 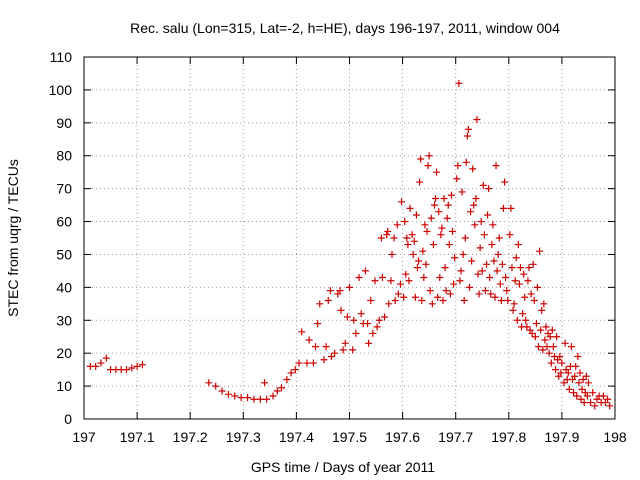 What do you see at coordinates (561, 437) in the screenshot?
I see `x-tick-label: 197.9` at bounding box center [561, 437].